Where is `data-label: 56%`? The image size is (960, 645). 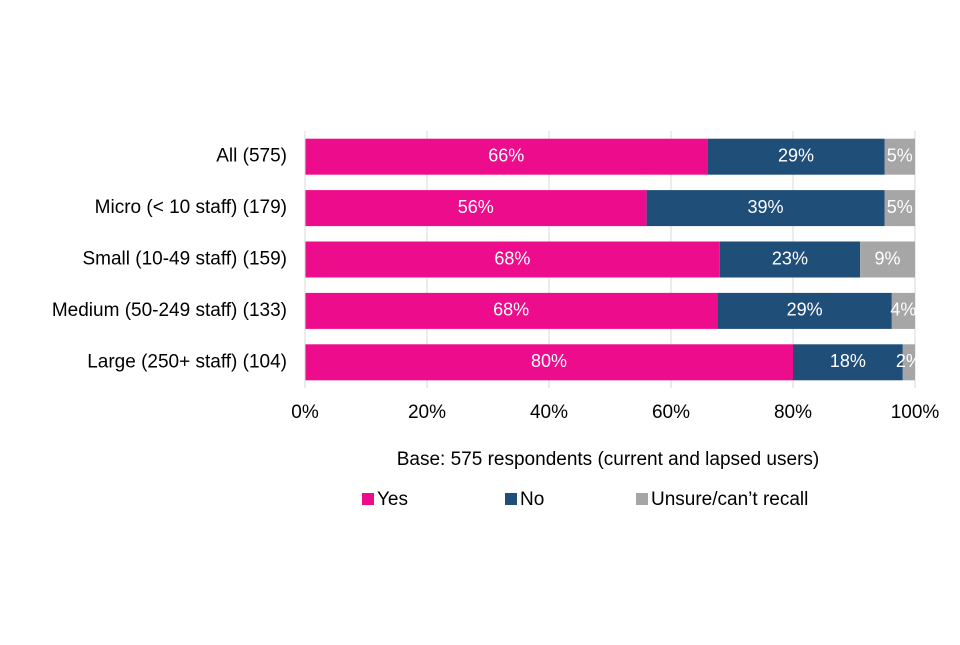 data-label: 56% is located at coordinates (476, 207).